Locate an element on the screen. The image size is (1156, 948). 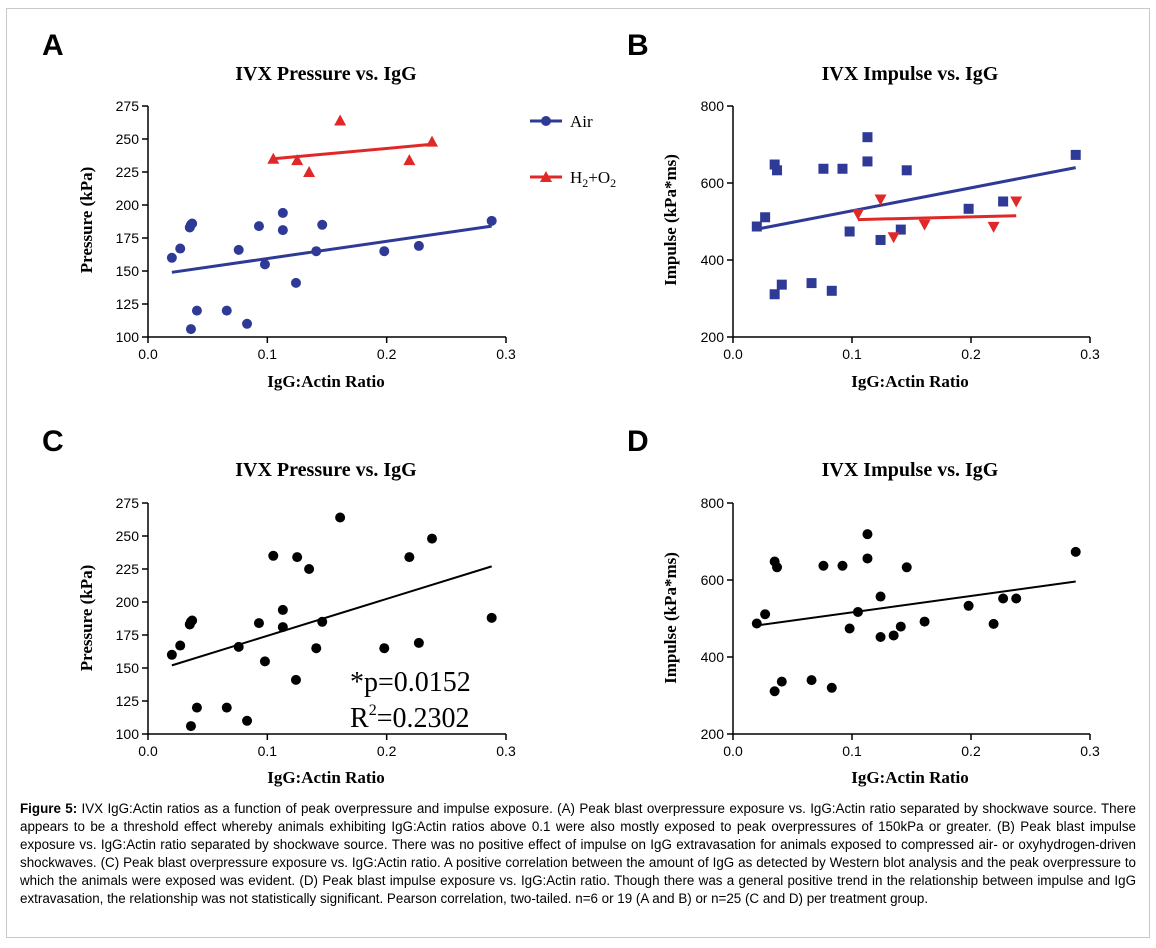
legend-air-label: Air is located at coordinates (581, 121).